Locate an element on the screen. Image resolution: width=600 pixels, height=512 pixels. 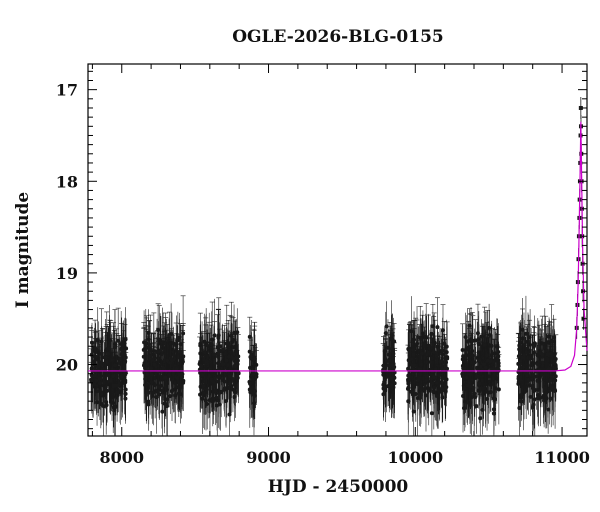
y-tick-label: 18 is located at coordinates (67, 181).